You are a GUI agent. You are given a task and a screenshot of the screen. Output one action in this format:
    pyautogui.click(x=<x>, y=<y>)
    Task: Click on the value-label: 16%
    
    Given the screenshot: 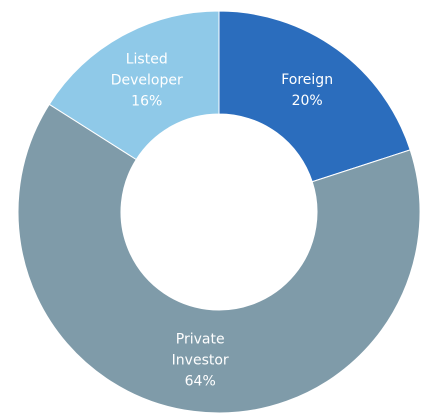 What is the action you would take?
    pyautogui.click(x=147, y=101)
    